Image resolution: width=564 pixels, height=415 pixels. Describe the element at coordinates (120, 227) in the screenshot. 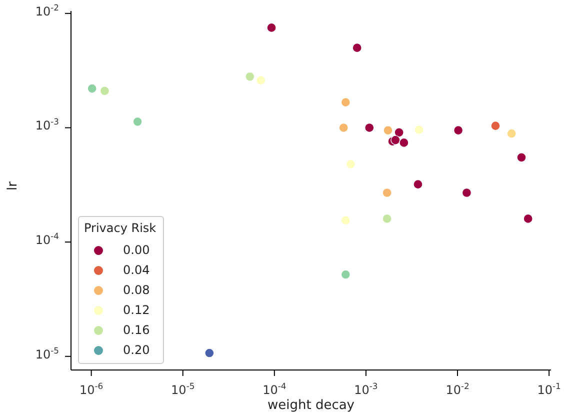

I see `legend-title: Privacy Risk` at that location.